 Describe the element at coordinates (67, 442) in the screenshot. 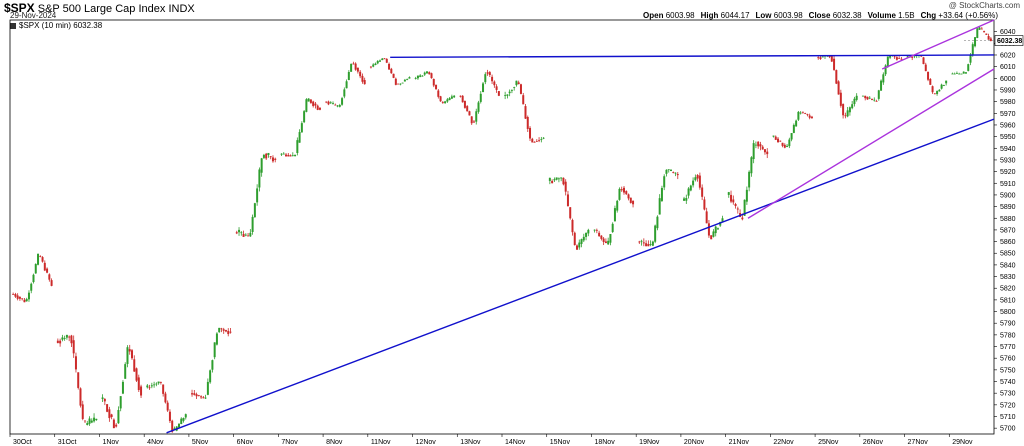

I see `x-tick-label: 31Oct` at that location.